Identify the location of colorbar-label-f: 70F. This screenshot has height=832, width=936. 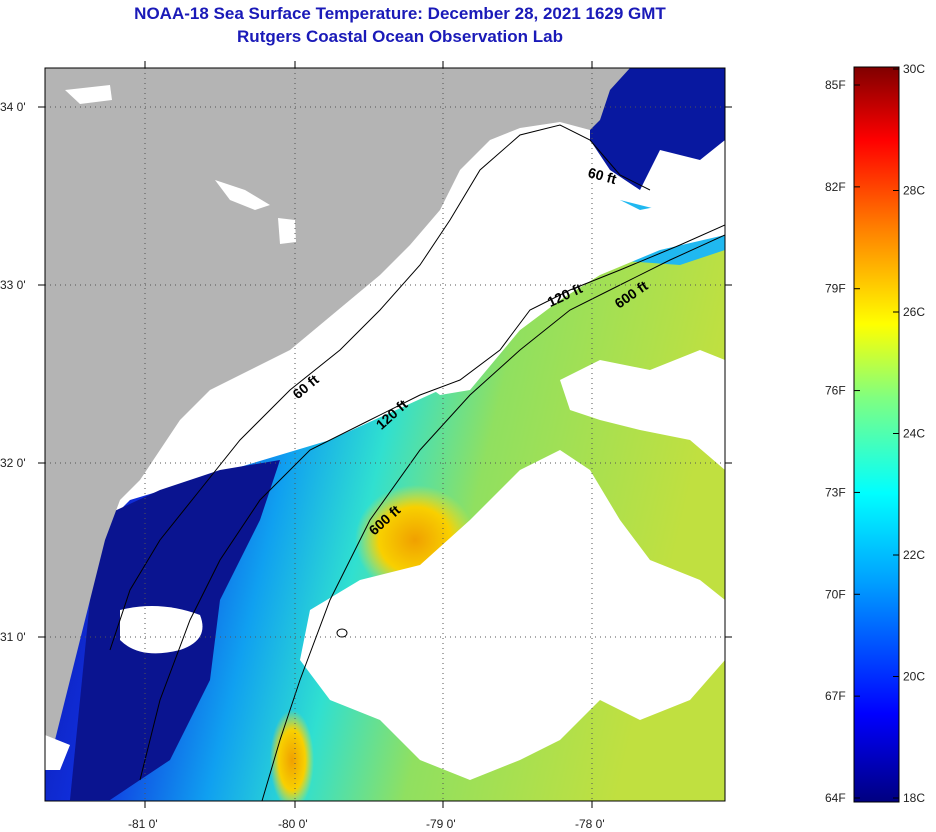
(835, 594).